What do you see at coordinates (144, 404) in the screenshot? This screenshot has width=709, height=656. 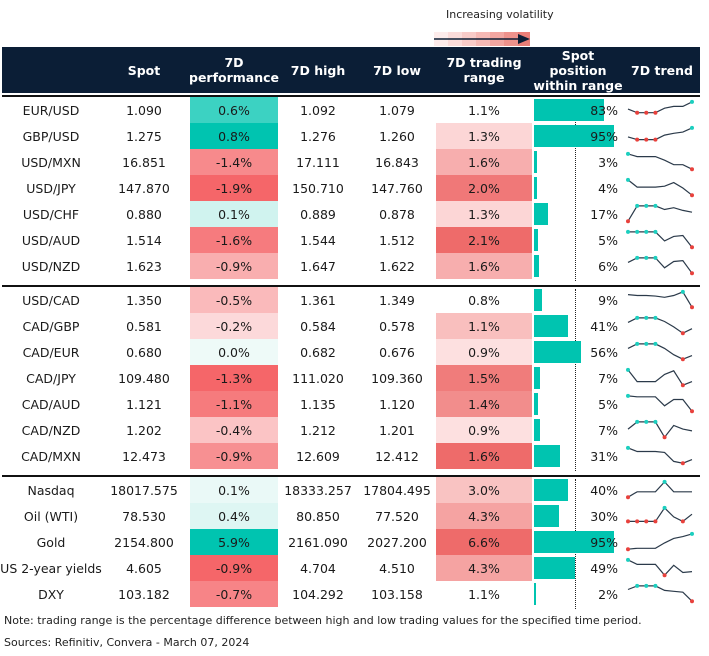 I see `cell-spot: 1.121` at bounding box center [144, 404].